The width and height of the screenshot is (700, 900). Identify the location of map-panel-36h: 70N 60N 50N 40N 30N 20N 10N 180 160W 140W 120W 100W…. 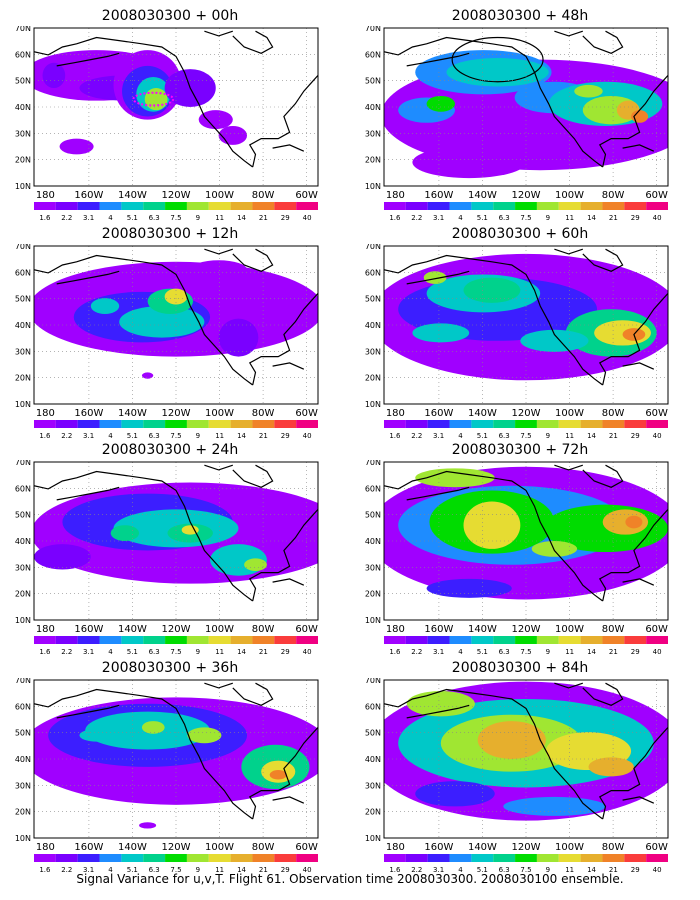
(167, 776).